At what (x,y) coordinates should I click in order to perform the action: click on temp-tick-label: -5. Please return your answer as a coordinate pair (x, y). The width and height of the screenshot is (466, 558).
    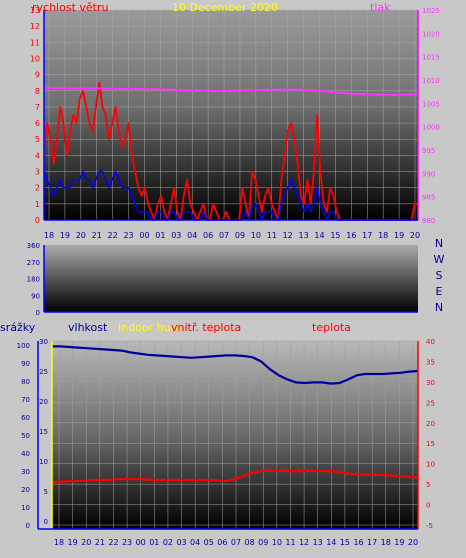
    Looking at the image, I should click on (429, 526).